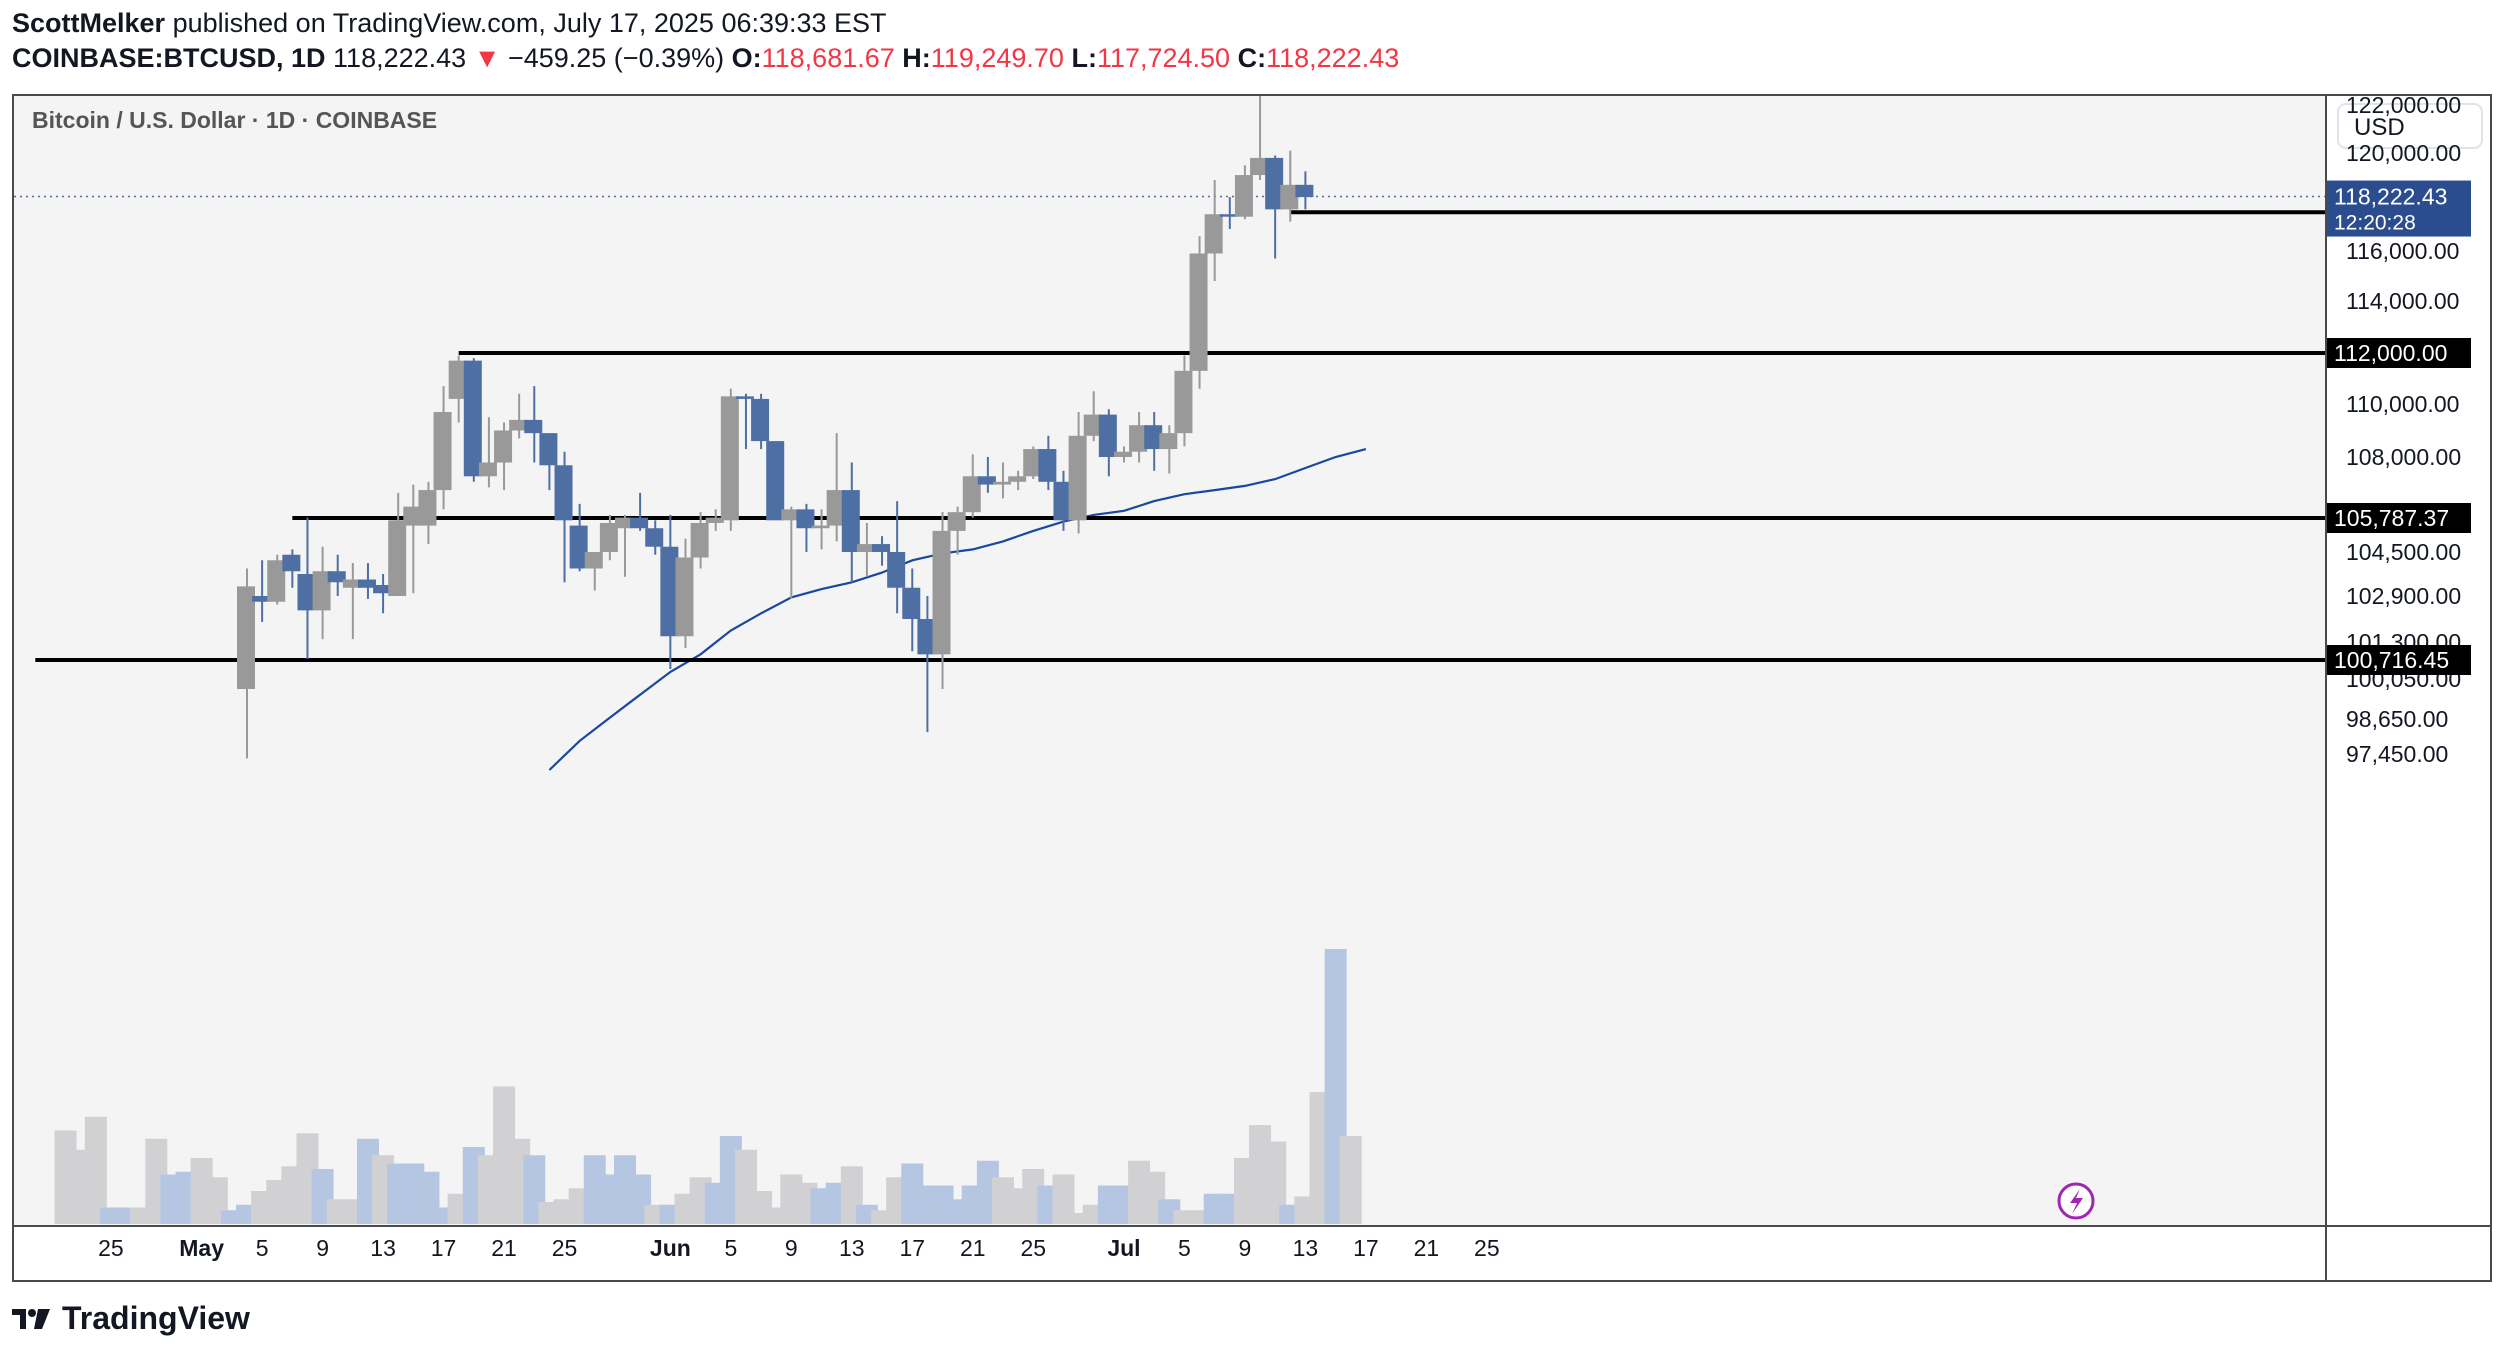 The height and width of the screenshot is (1354, 2504). What do you see at coordinates (487, 58) in the screenshot?
I see `down-arrow-icon: ▼` at bounding box center [487, 58].